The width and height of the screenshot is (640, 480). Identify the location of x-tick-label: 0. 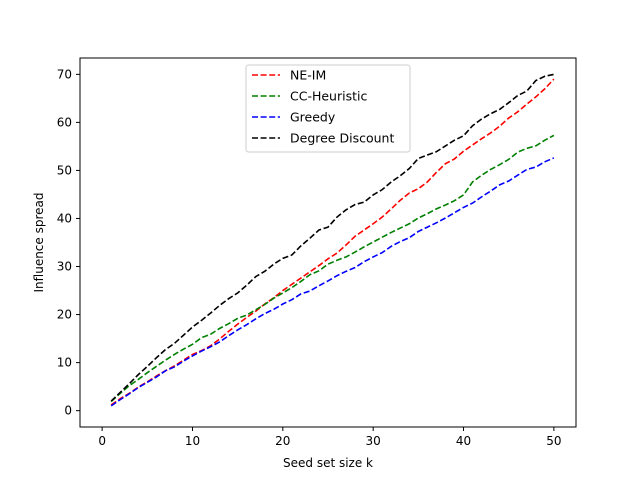
(102, 441).